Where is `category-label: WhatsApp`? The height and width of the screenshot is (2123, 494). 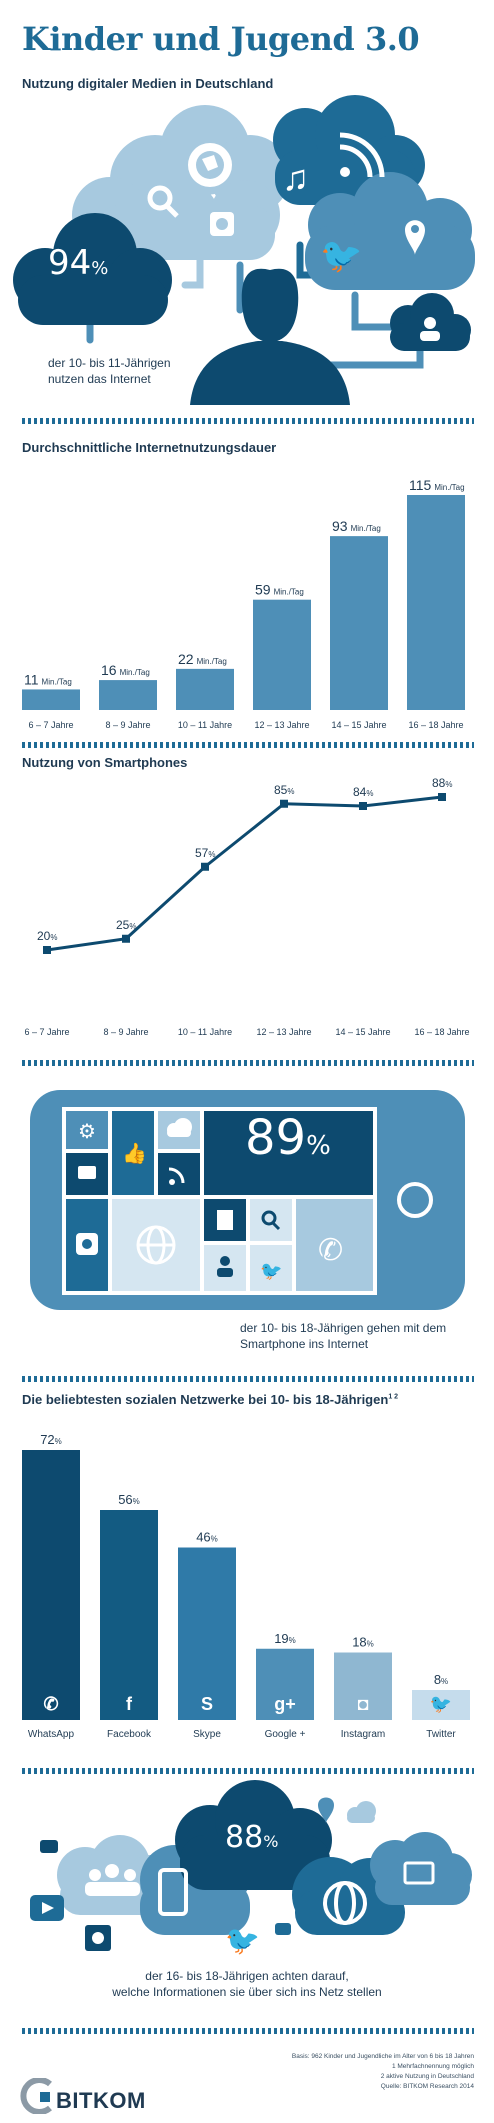 category-label: WhatsApp is located at coordinates (51, 1734).